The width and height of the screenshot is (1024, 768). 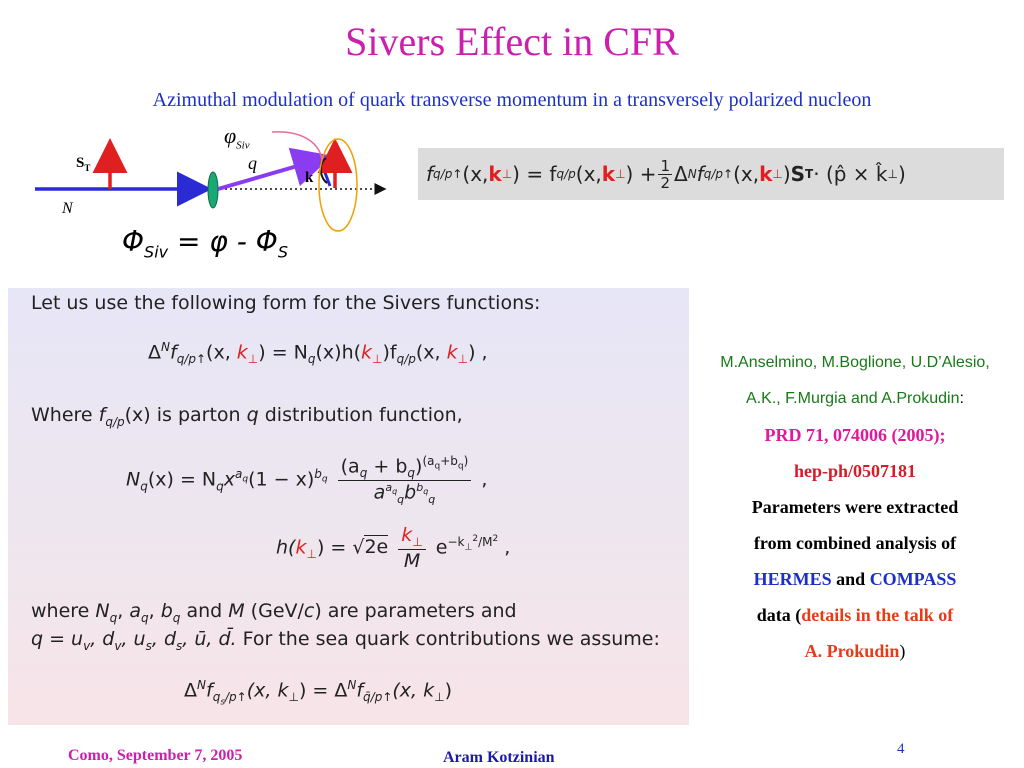 I want to click on where2-a2-sub: q, so click(x=145, y=617).